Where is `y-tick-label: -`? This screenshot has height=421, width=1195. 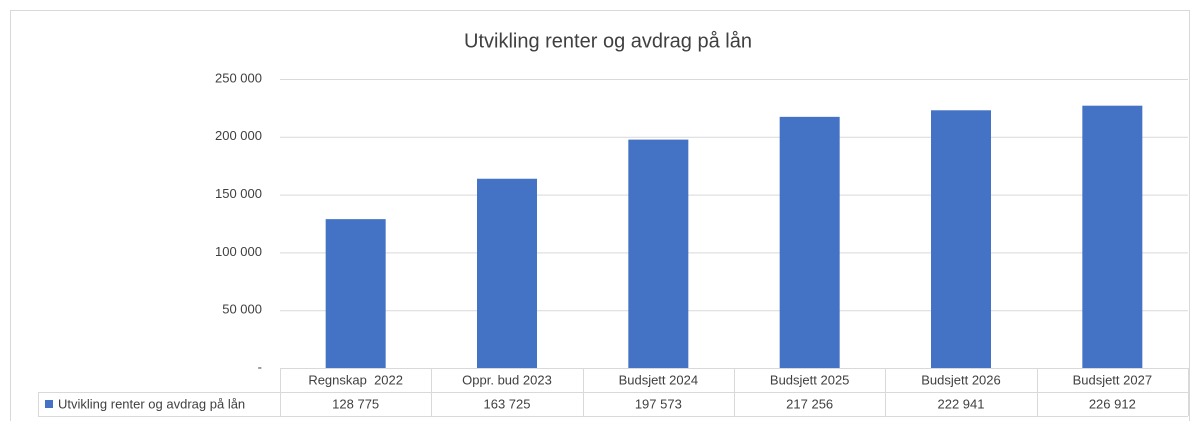
y-tick-label: - is located at coordinates (260, 366).